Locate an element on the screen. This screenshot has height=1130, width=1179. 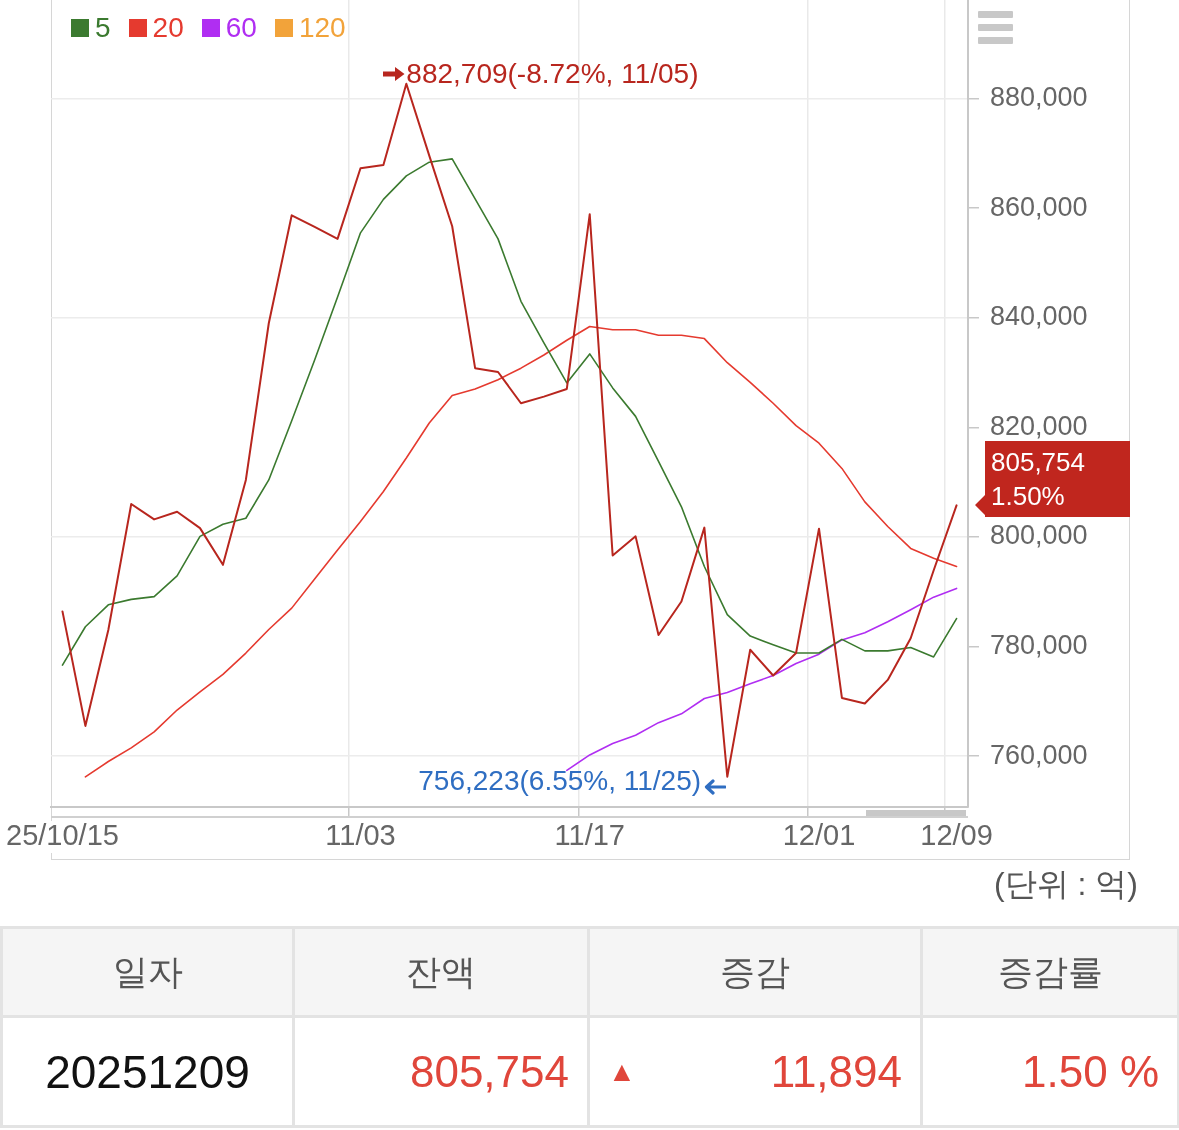
y-tick-label: 880,000 is located at coordinates (1039, 97).